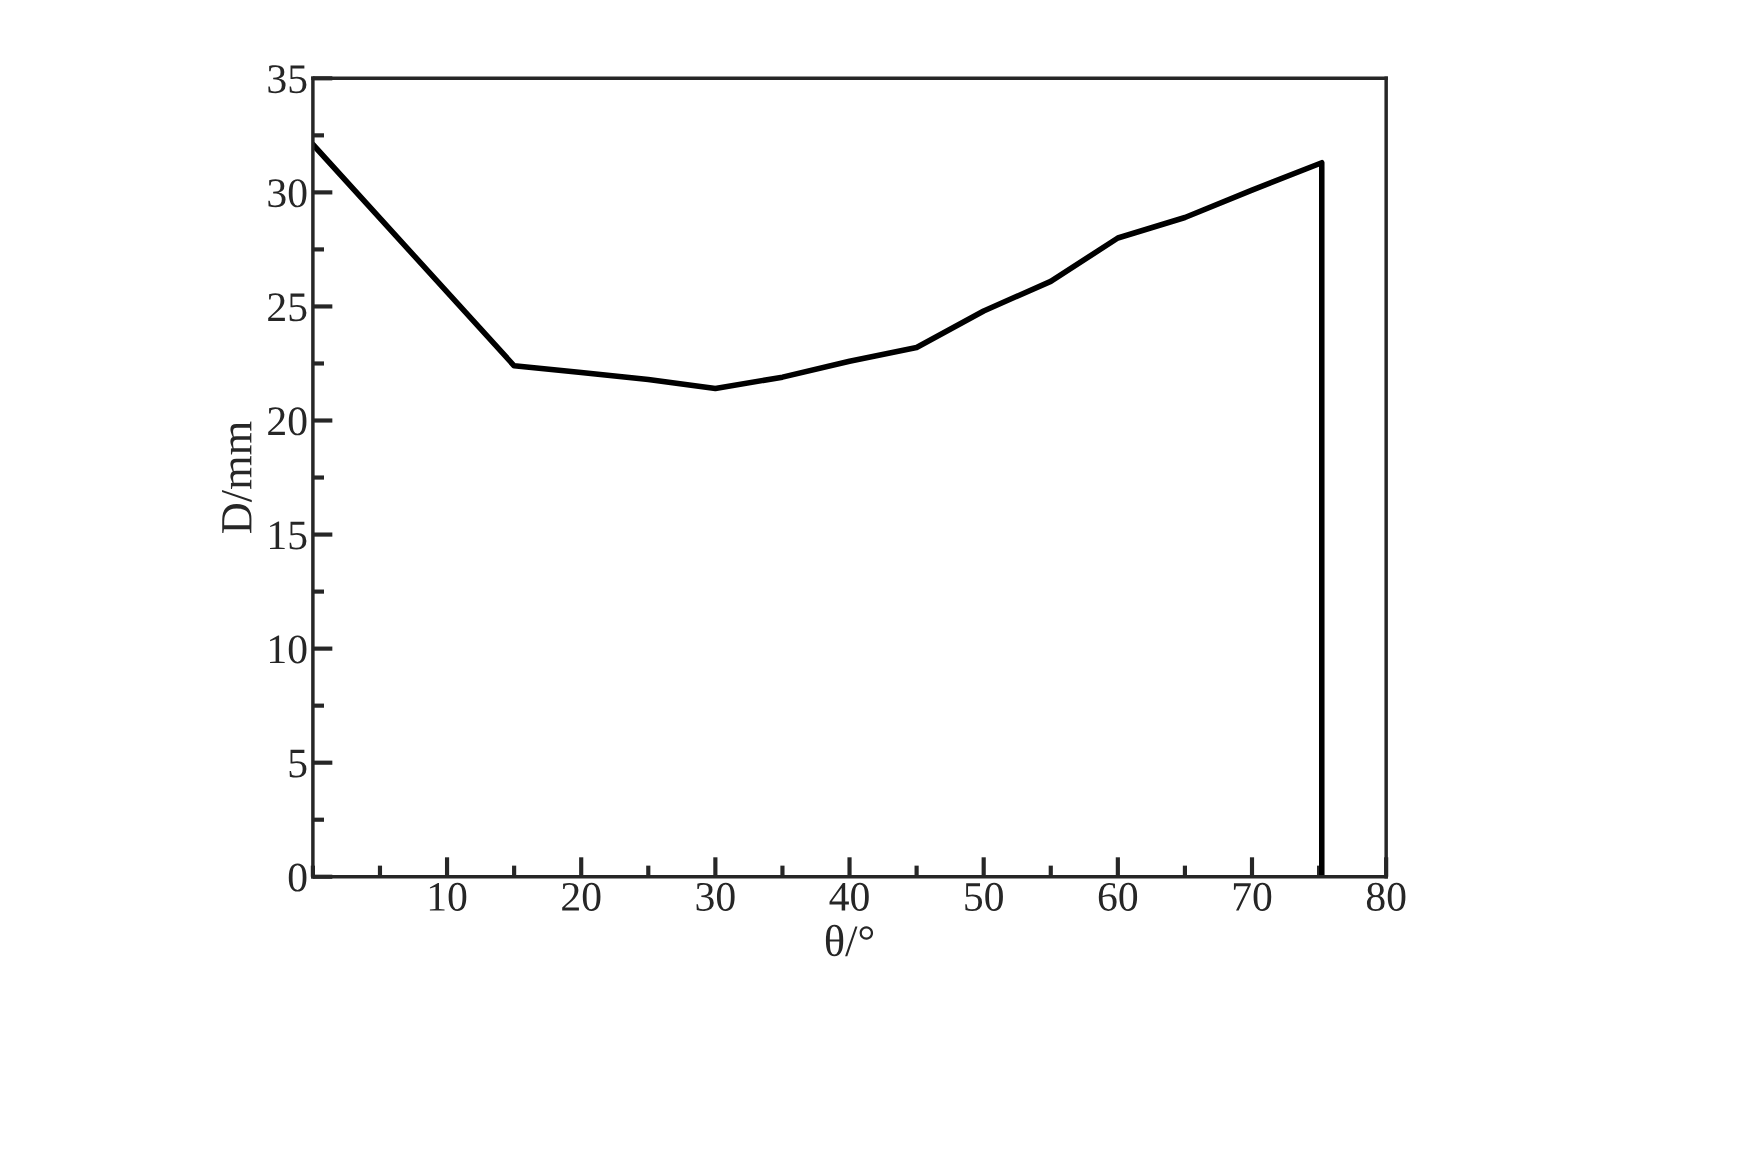  I want to click on y-tick-label: 25, so click(287, 307).